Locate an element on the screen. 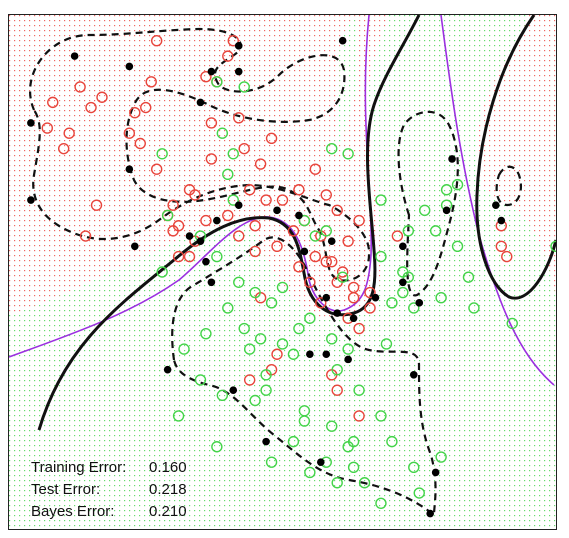 This screenshot has width=569, height=538. training-error-row: Training Error: 0.160 is located at coordinates (114, 468).